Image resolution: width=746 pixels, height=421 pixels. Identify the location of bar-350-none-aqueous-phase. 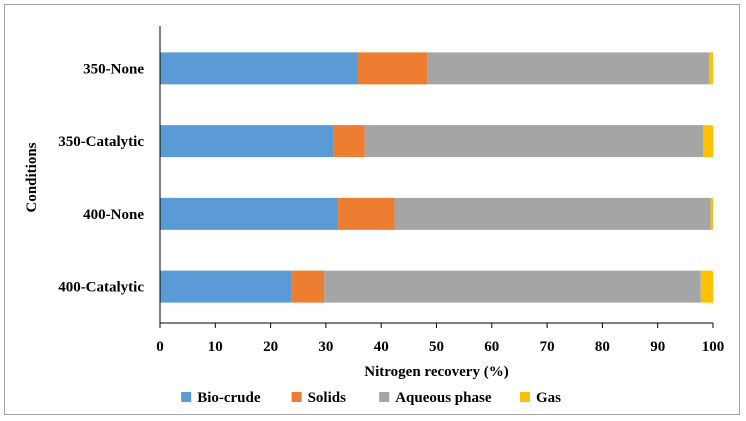
(568, 68).